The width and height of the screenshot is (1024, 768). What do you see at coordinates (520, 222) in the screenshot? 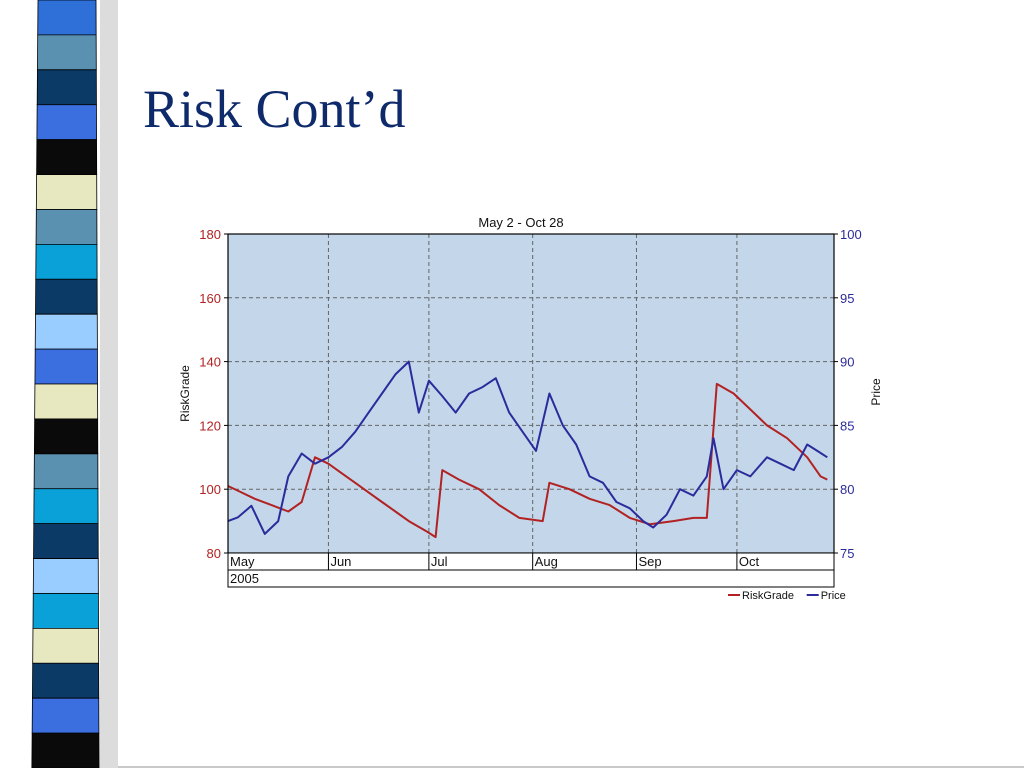
I see `chart-title: May 2 - Oct 28` at bounding box center [520, 222].